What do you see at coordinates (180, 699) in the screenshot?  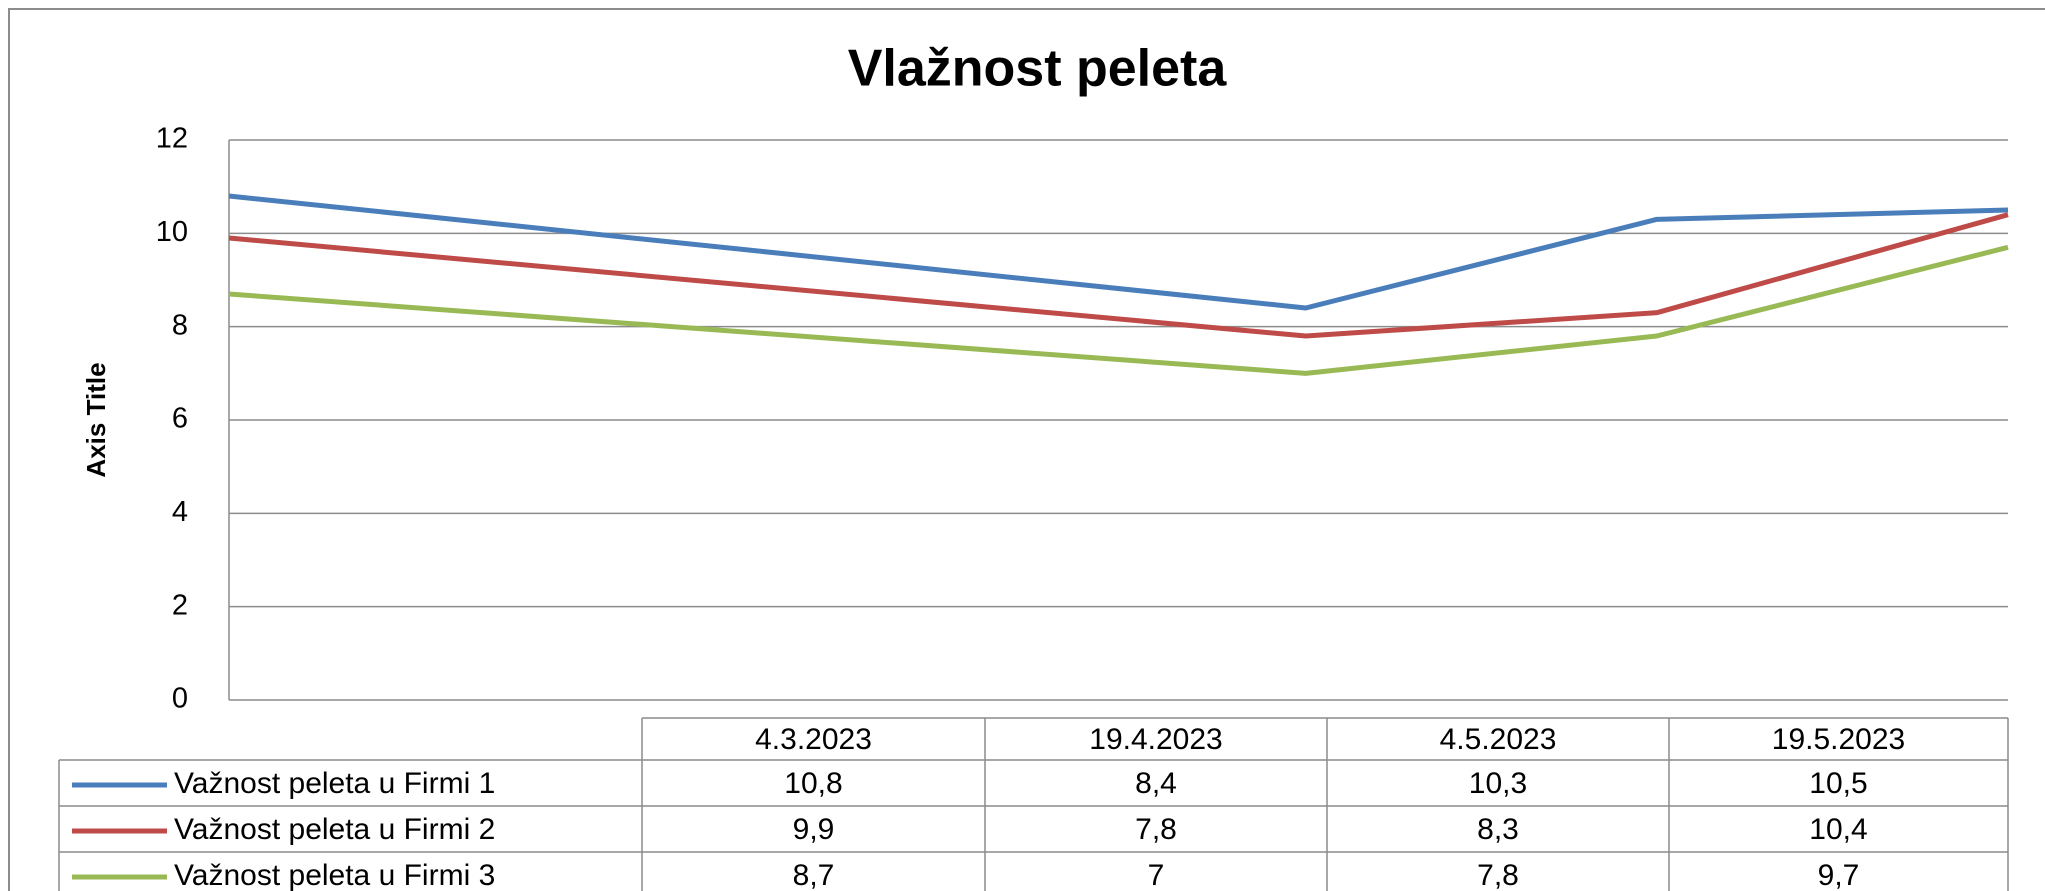 I see `y-tick-label: 0` at bounding box center [180, 699].